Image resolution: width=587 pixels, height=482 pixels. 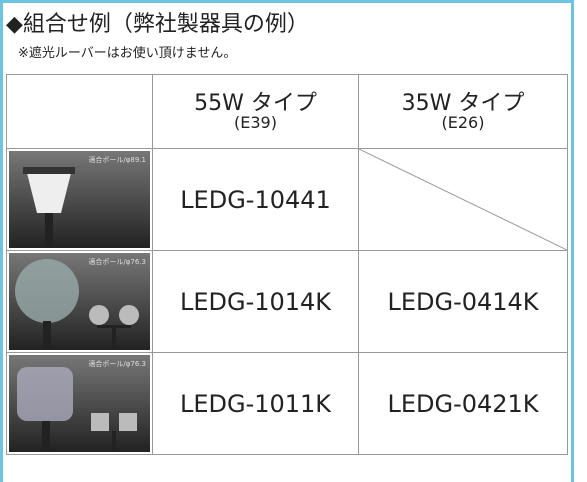 I want to click on base: (E26), so click(x=463, y=122).